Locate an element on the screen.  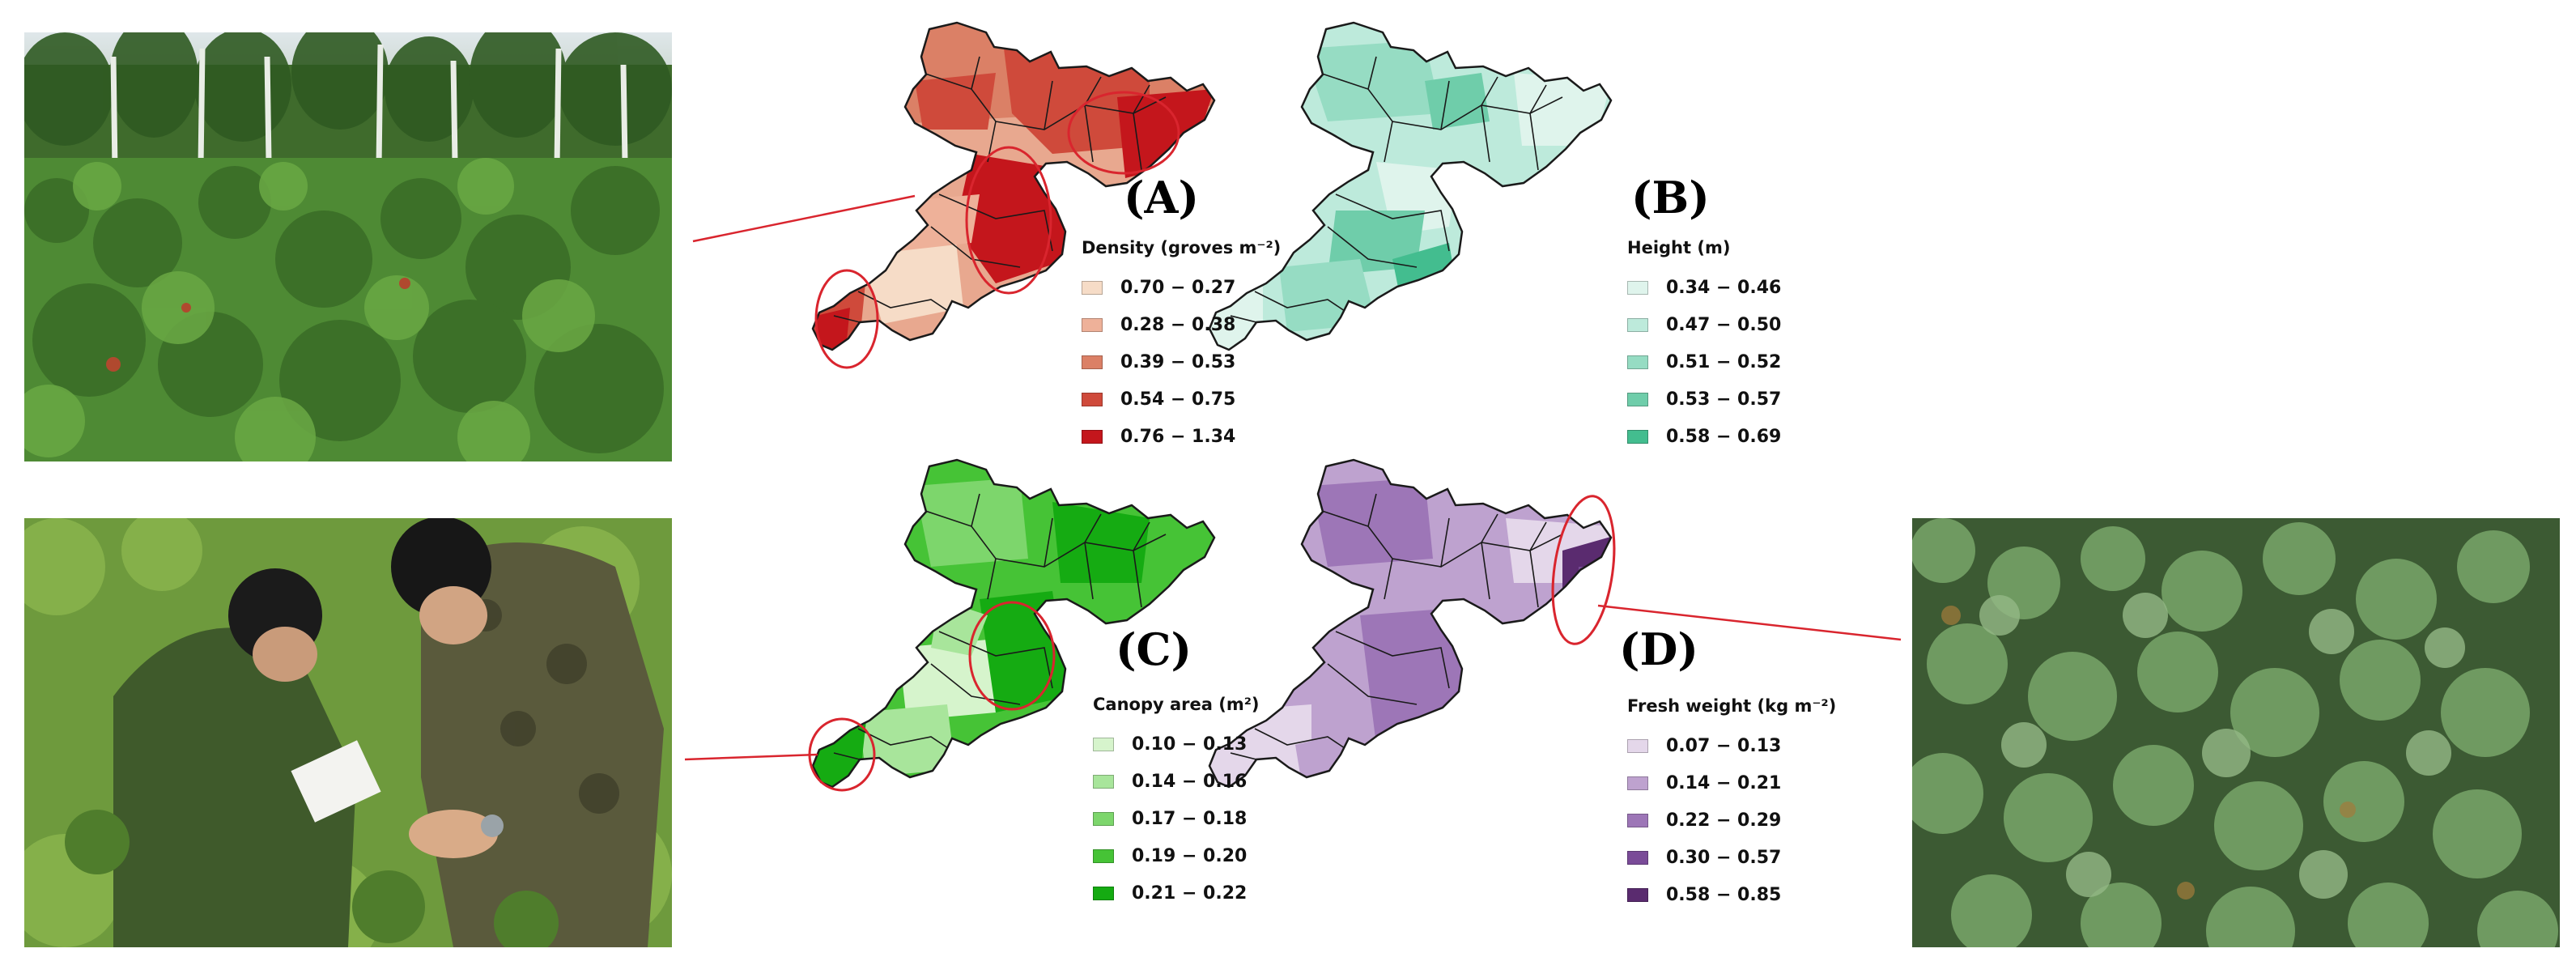
legend-item: 0.58 − 0.69 is located at coordinates (1704, 436).